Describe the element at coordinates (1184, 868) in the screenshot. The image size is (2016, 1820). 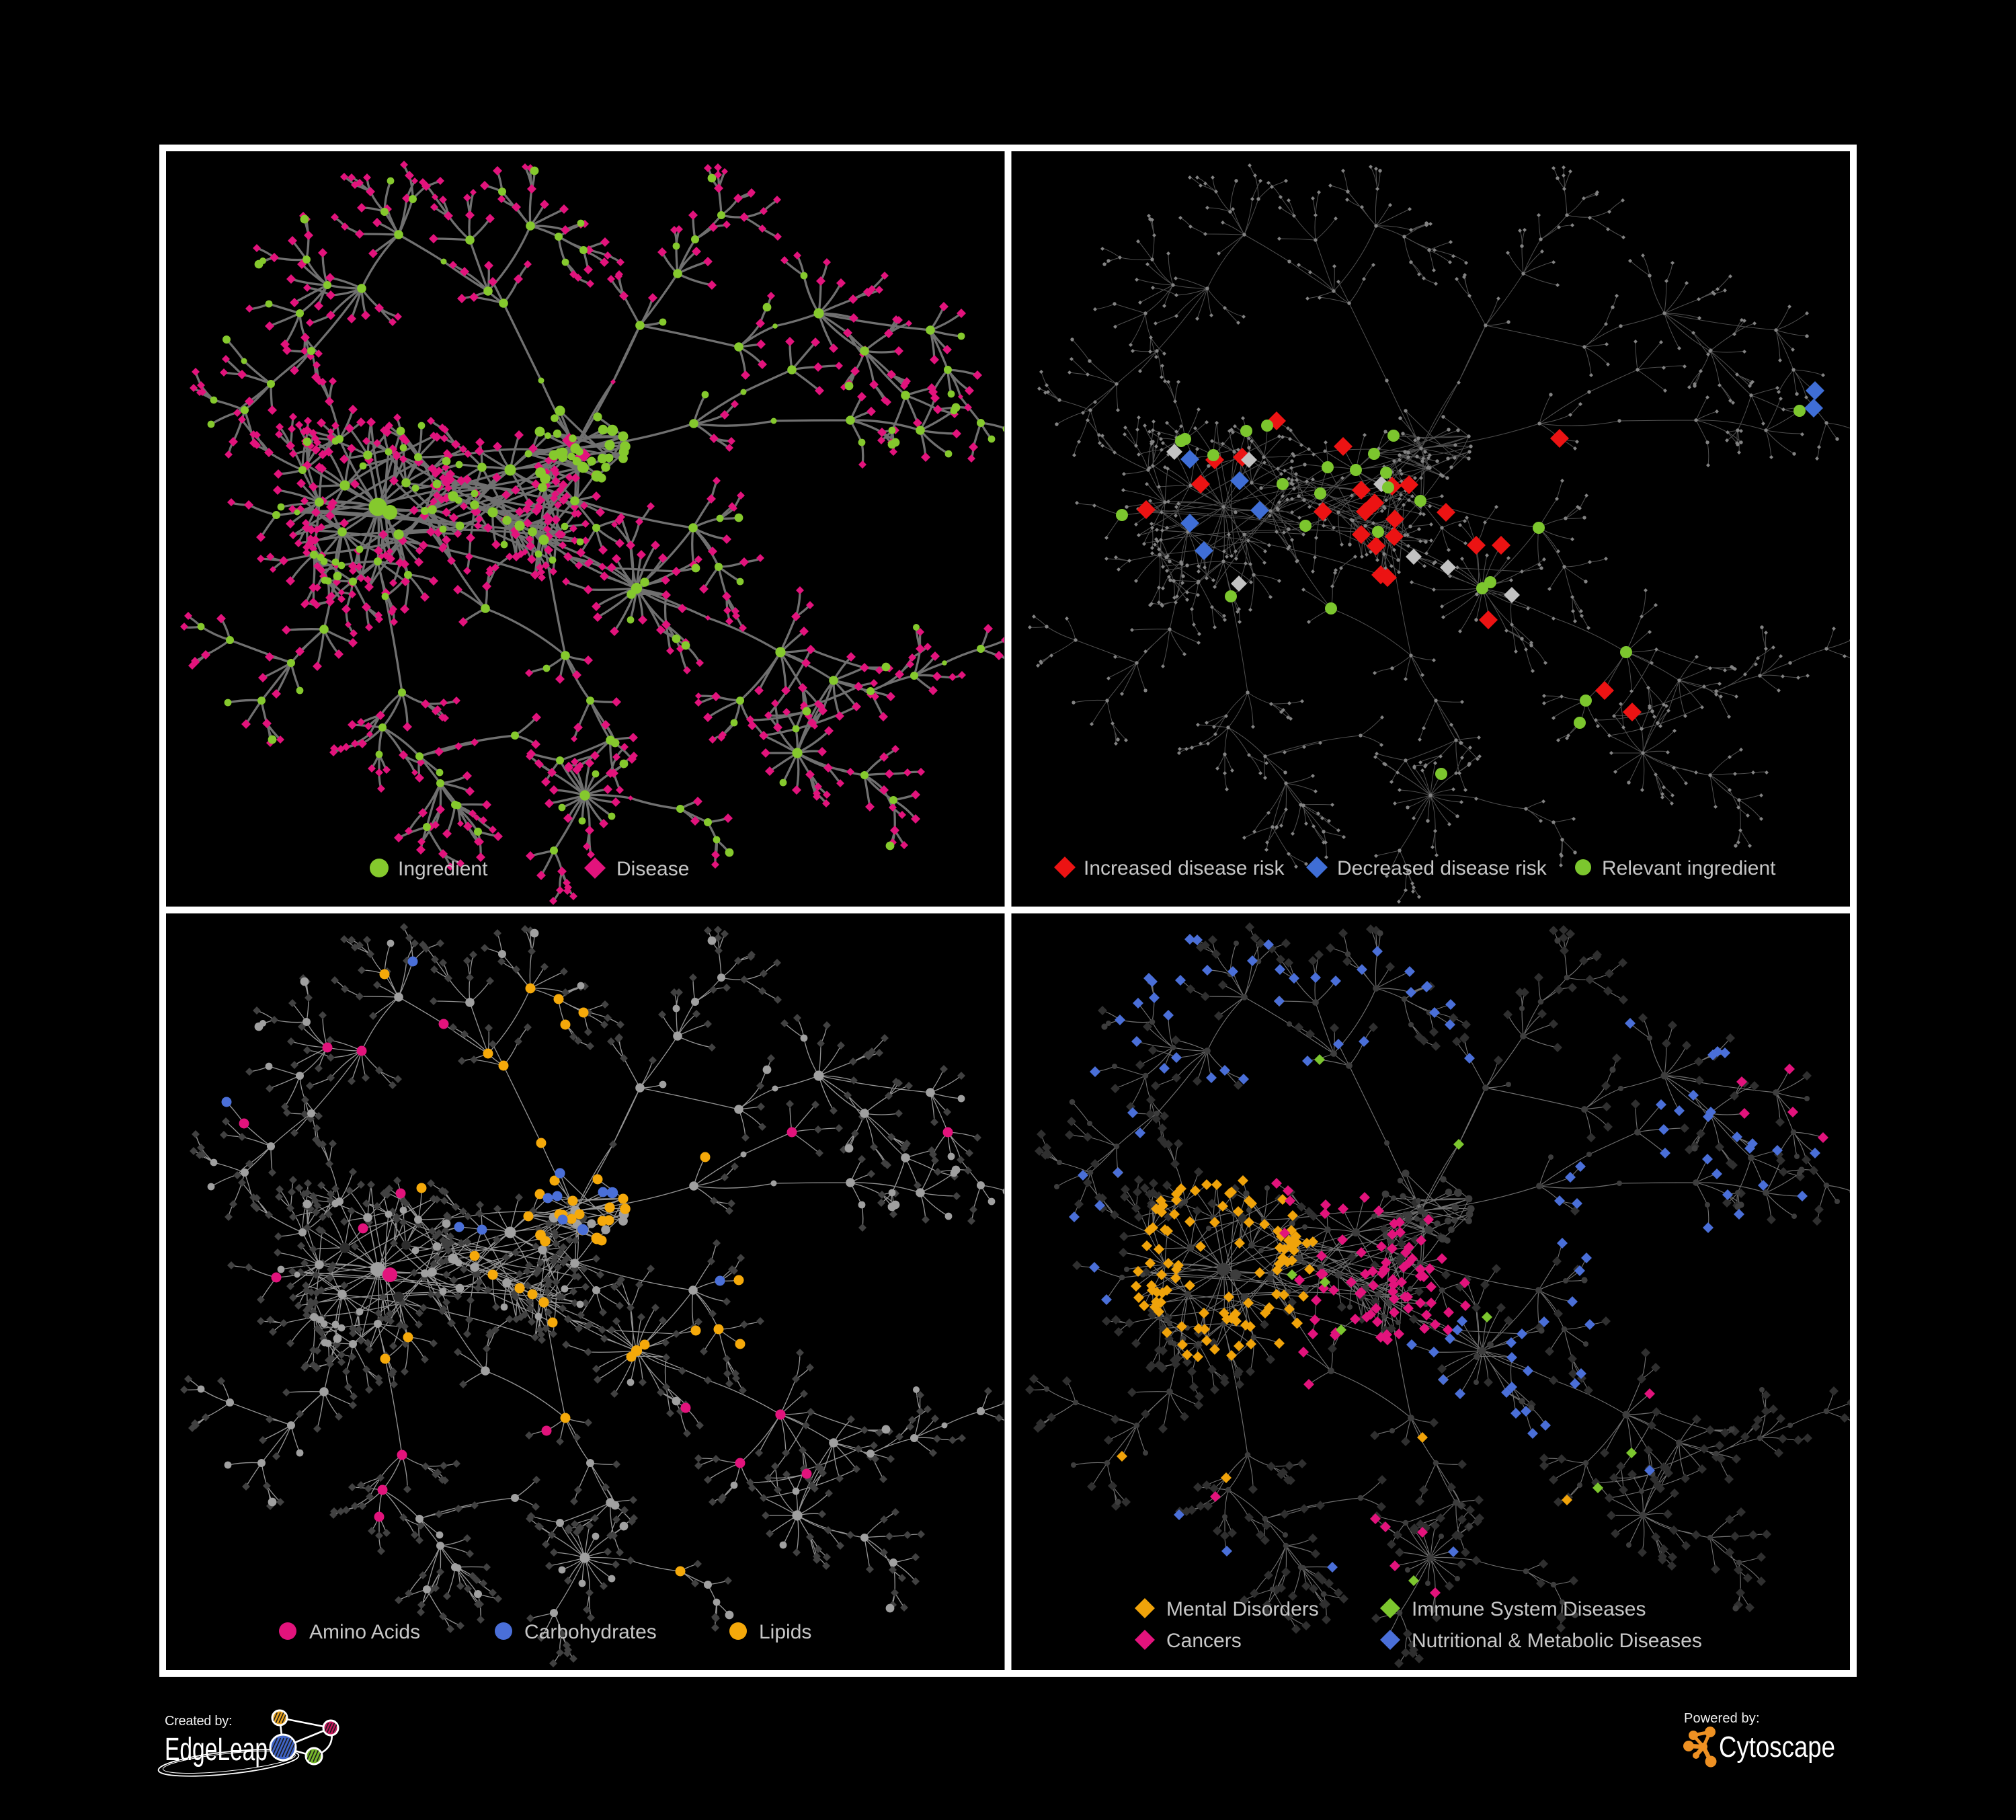
I see `svg-text: Increased disease risk` at that location.